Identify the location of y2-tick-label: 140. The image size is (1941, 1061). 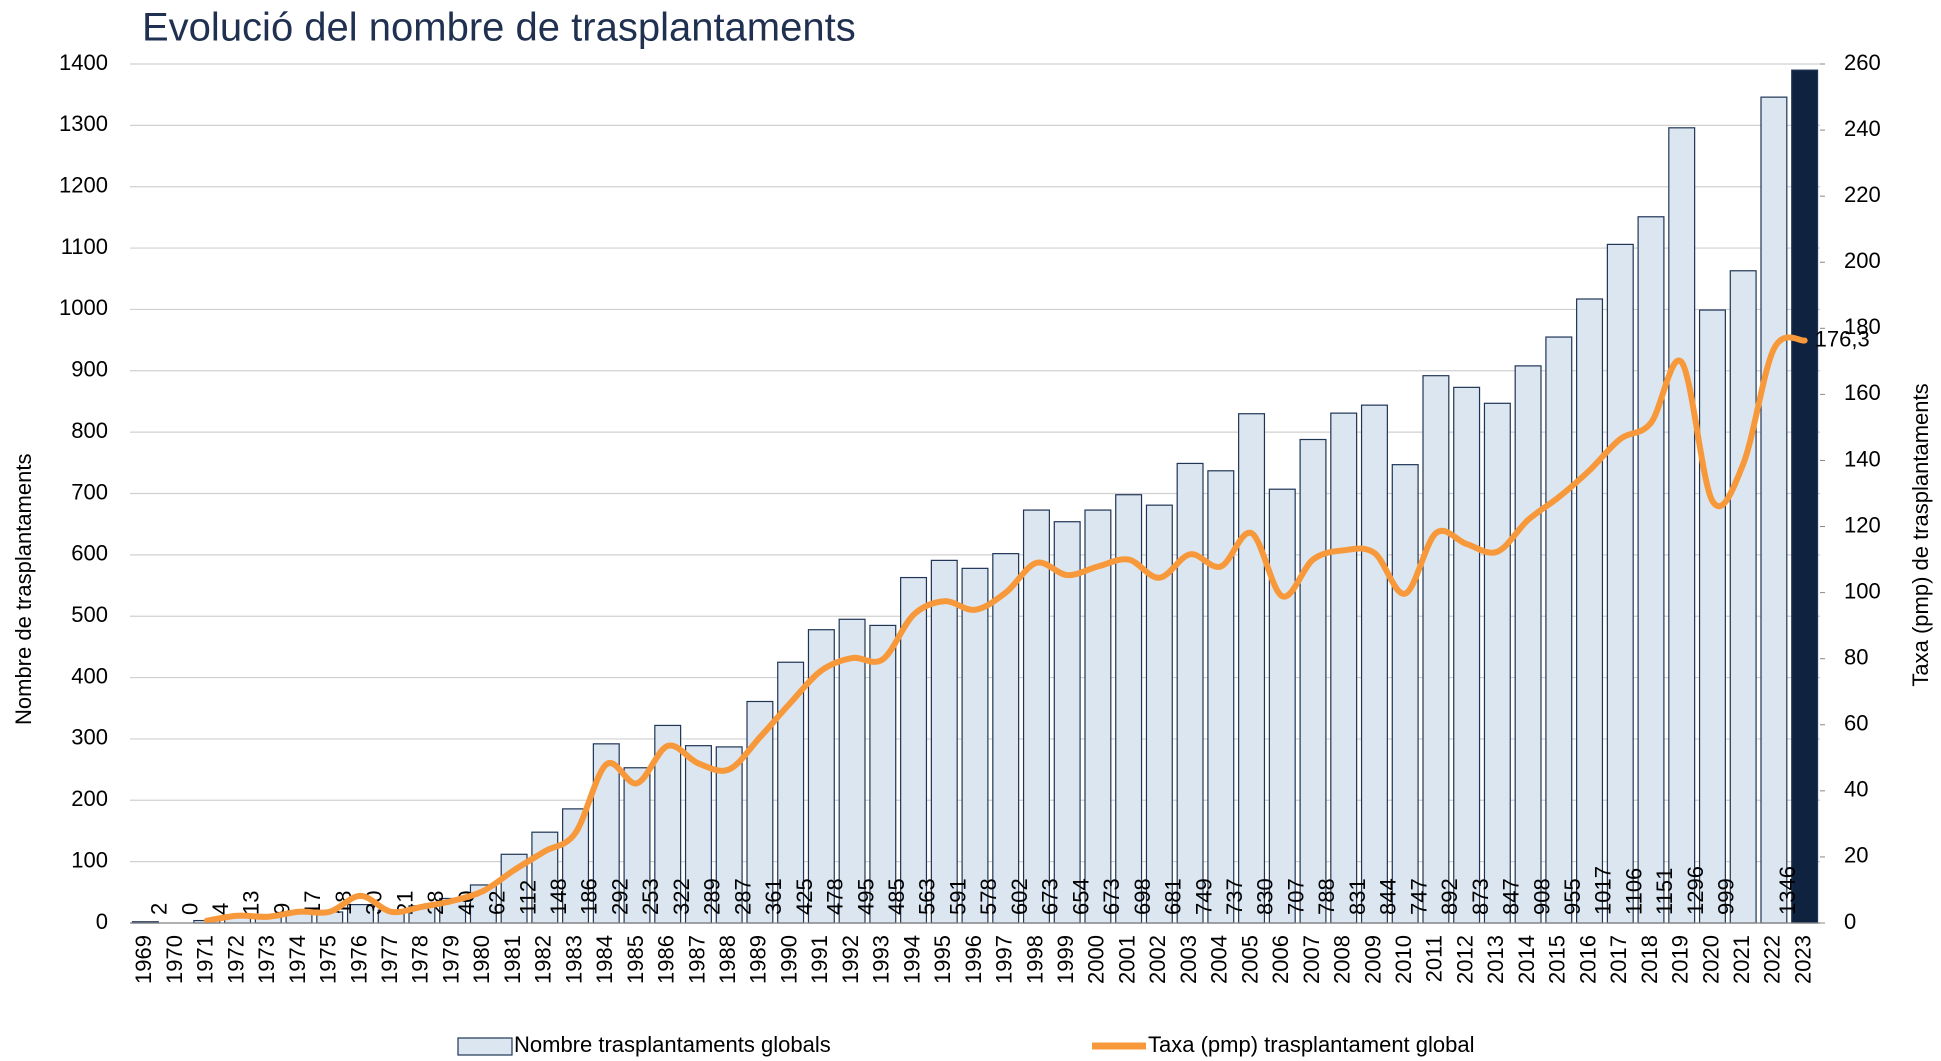
(1862, 458).